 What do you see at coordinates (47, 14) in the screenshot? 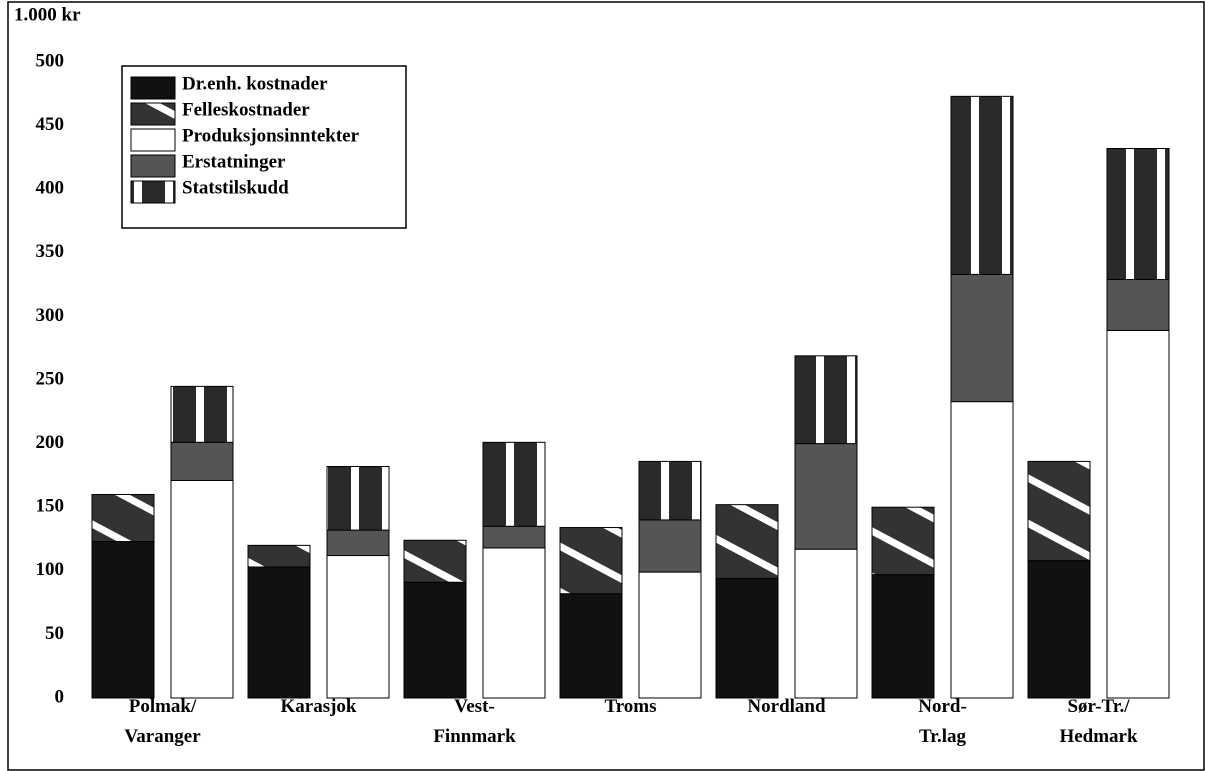
I see `axis-unit: 1.000 kr` at bounding box center [47, 14].